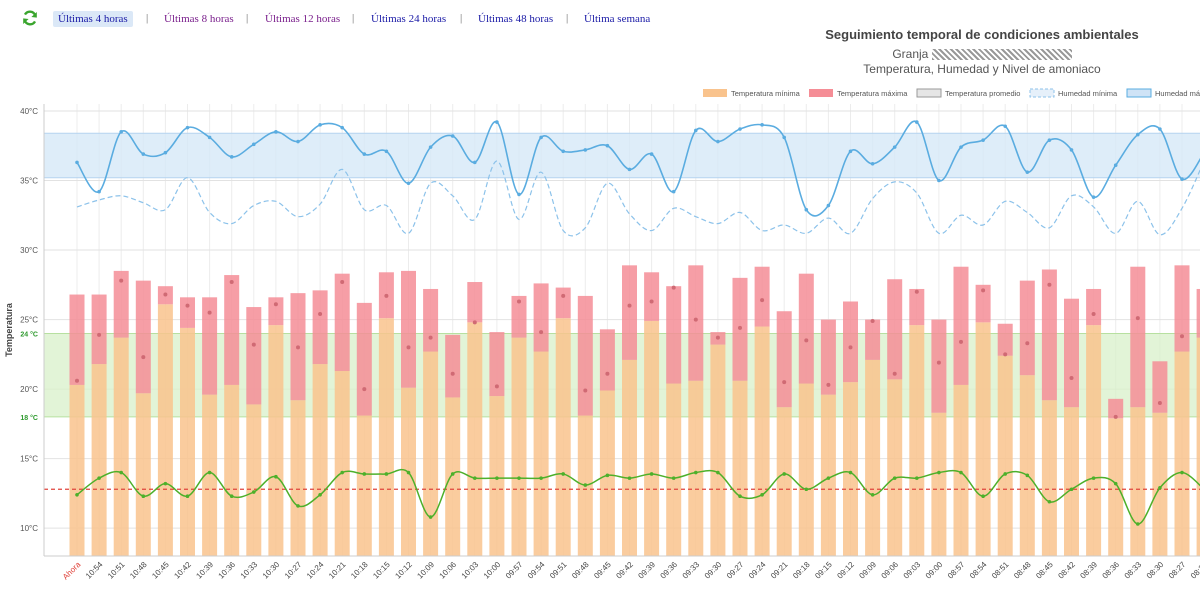  Describe the element at coordinates (1155, 570) in the screenshot. I see `x-tick-label: 08:30` at that location.